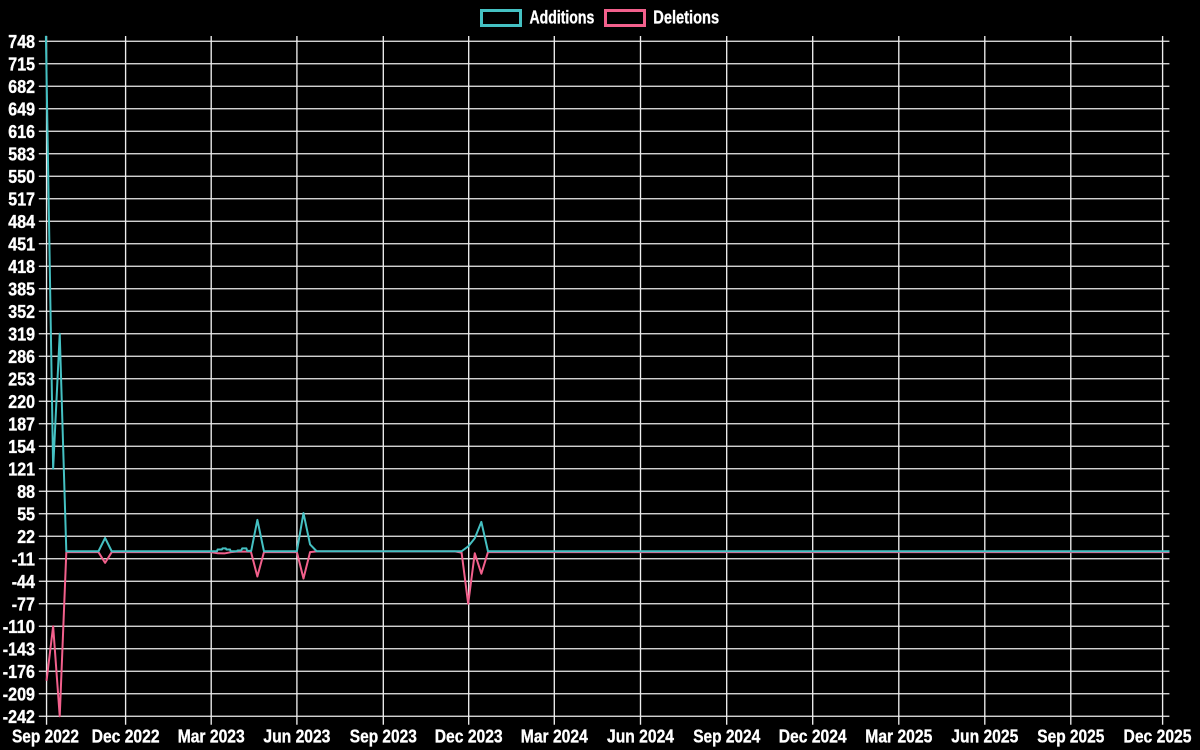  Describe the element at coordinates (21, 222) in the screenshot. I see `svg-text: 484` at that location.